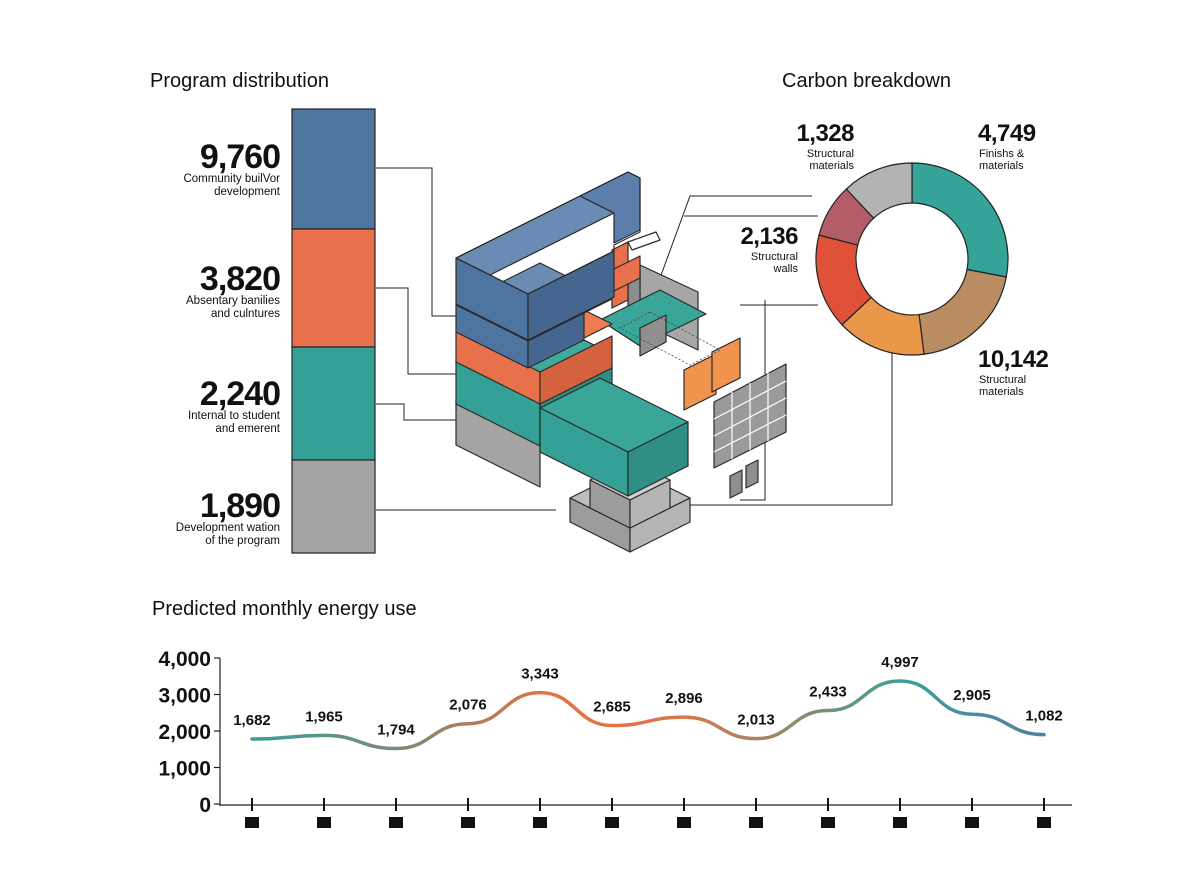 The height and width of the screenshot is (896, 1200). Describe the element at coordinates (245, 314) in the screenshot. I see `program-desc-families-2: and culntures` at that location.